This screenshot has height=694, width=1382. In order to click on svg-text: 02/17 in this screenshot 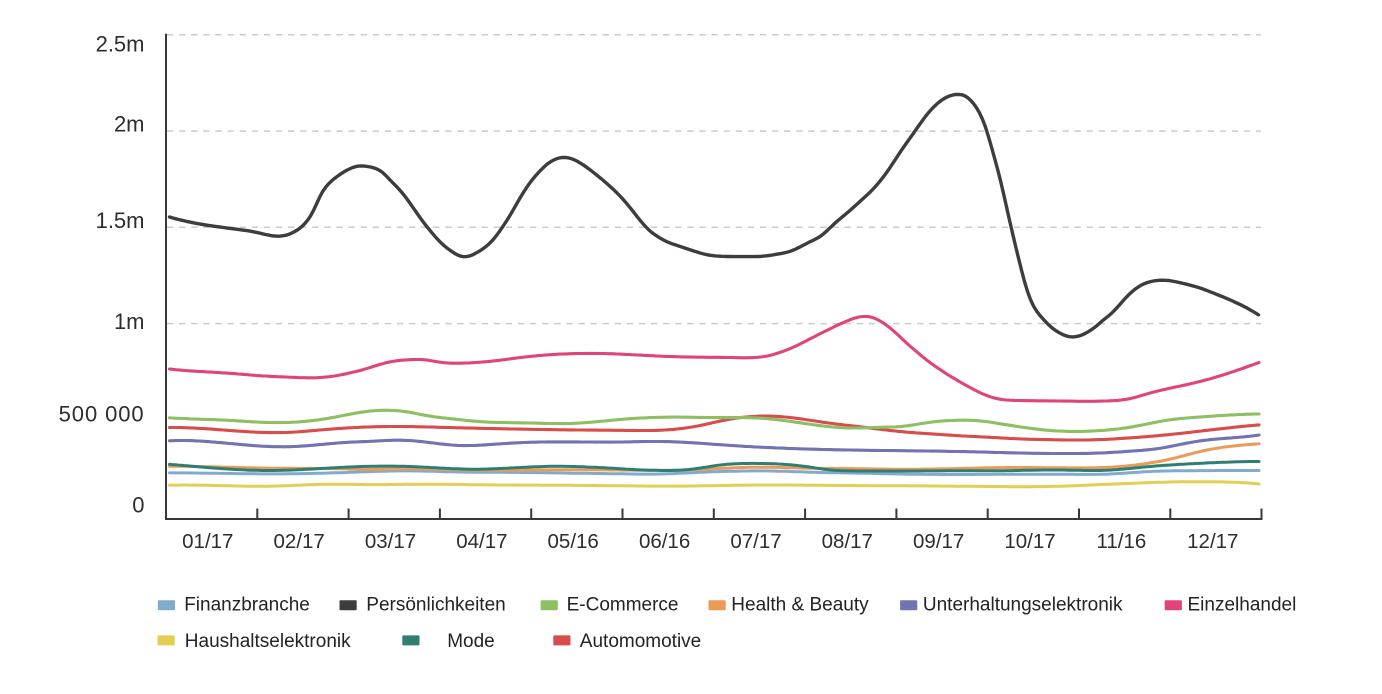, I will do `click(299, 541)`.